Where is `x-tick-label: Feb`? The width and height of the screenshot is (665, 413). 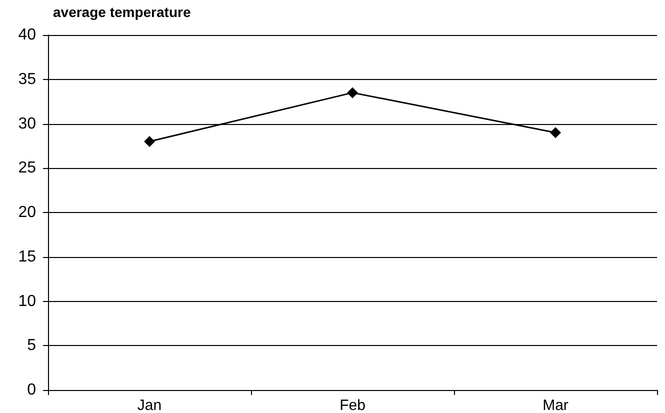
x-tick-label: Feb is located at coordinates (353, 405).